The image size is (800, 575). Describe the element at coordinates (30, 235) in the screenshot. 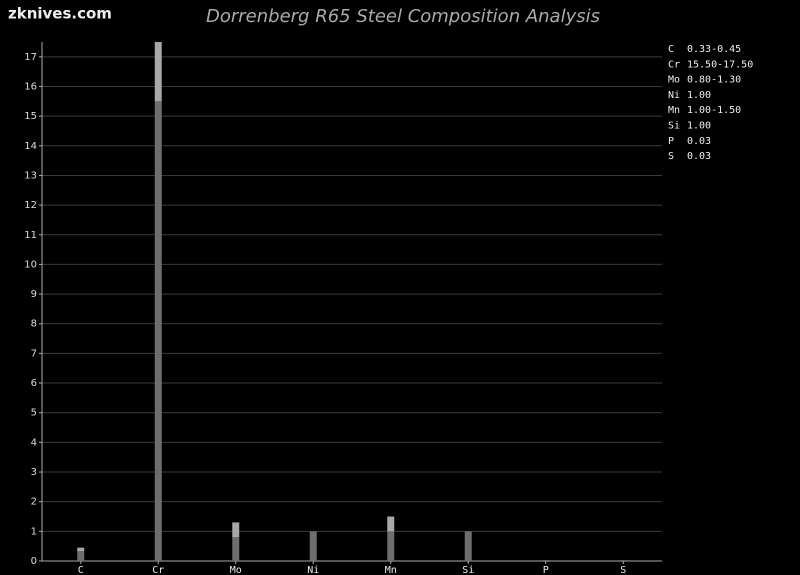

I see `y-tick-label: 11` at that location.